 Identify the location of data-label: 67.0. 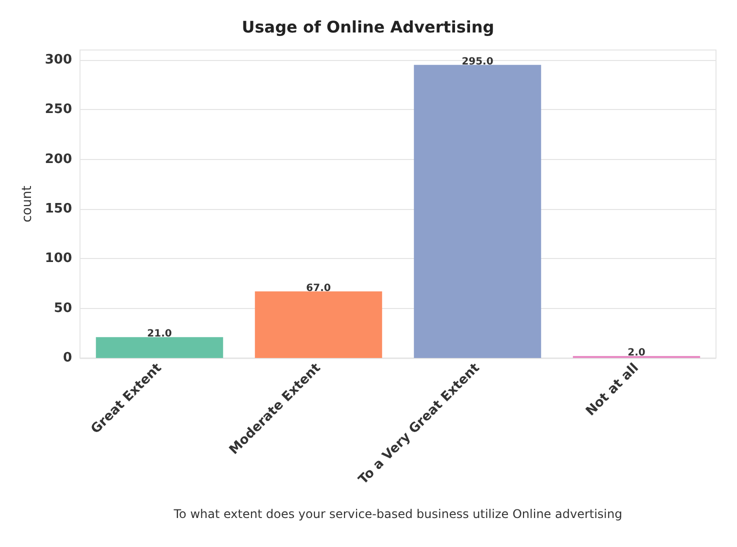
(318, 288).